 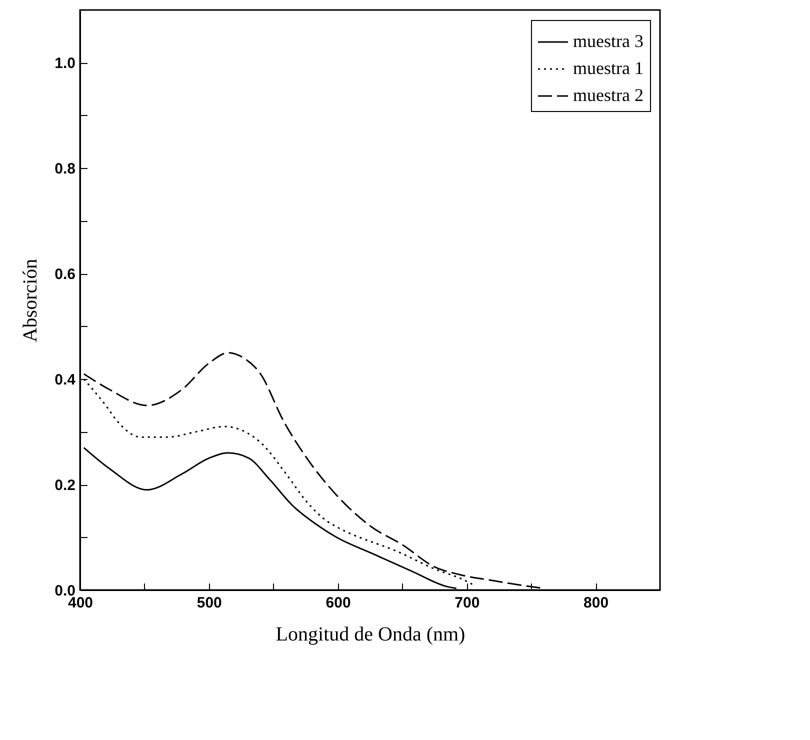 I want to click on x-tick-label: 600, so click(x=338, y=603).